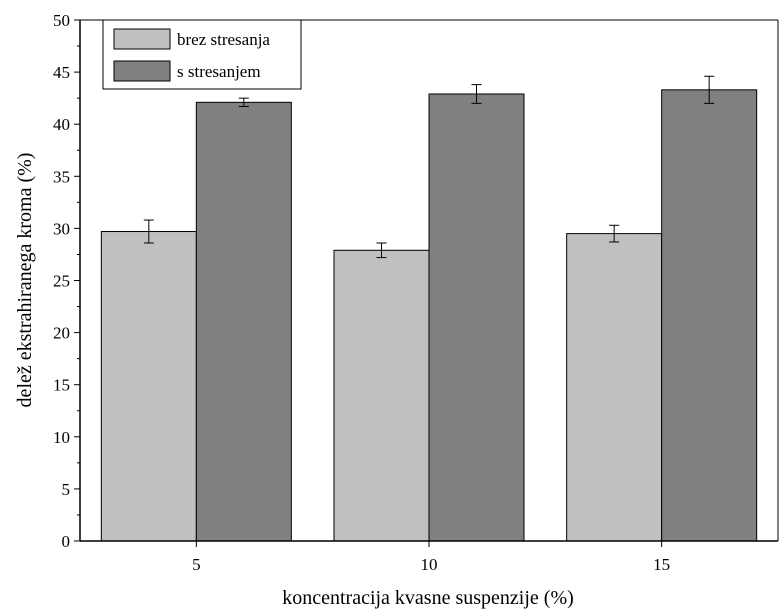 The width and height of the screenshot is (779, 614). What do you see at coordinates (61, 385) in the screenshot?
I see `y-tick-label: 15` at bounding box center [61, 385].